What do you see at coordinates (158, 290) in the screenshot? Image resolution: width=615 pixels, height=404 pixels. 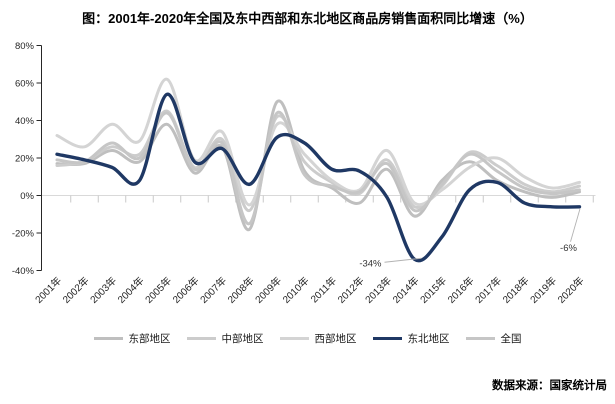 I see `x-tick-label: 2005年` at bounding box center [158, 290].